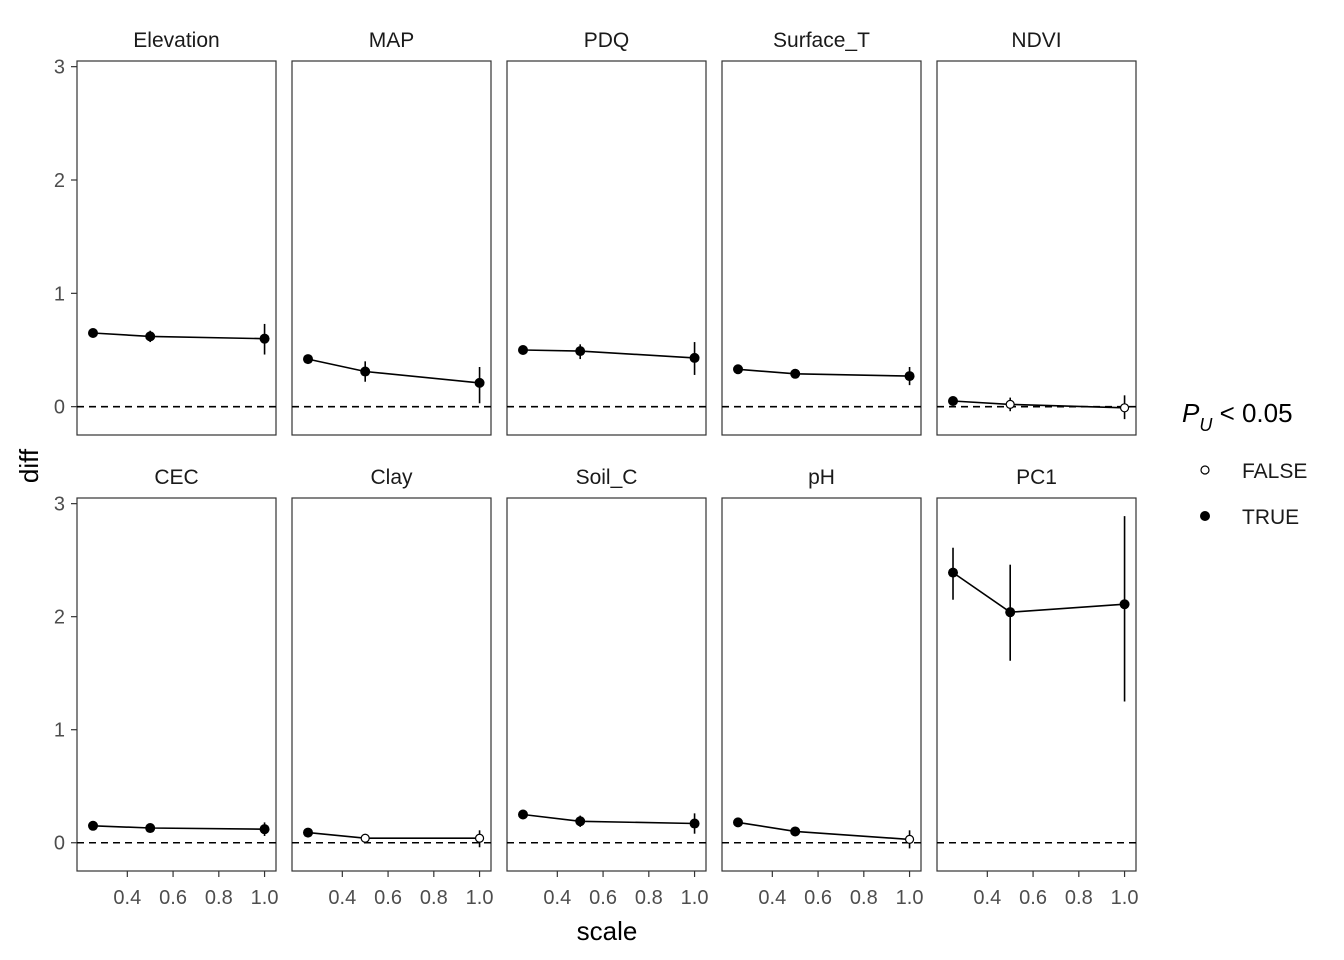  Describe the element at coordinates (59, 844) in the screenshot. I see `y-tick-label: 0` at that location.